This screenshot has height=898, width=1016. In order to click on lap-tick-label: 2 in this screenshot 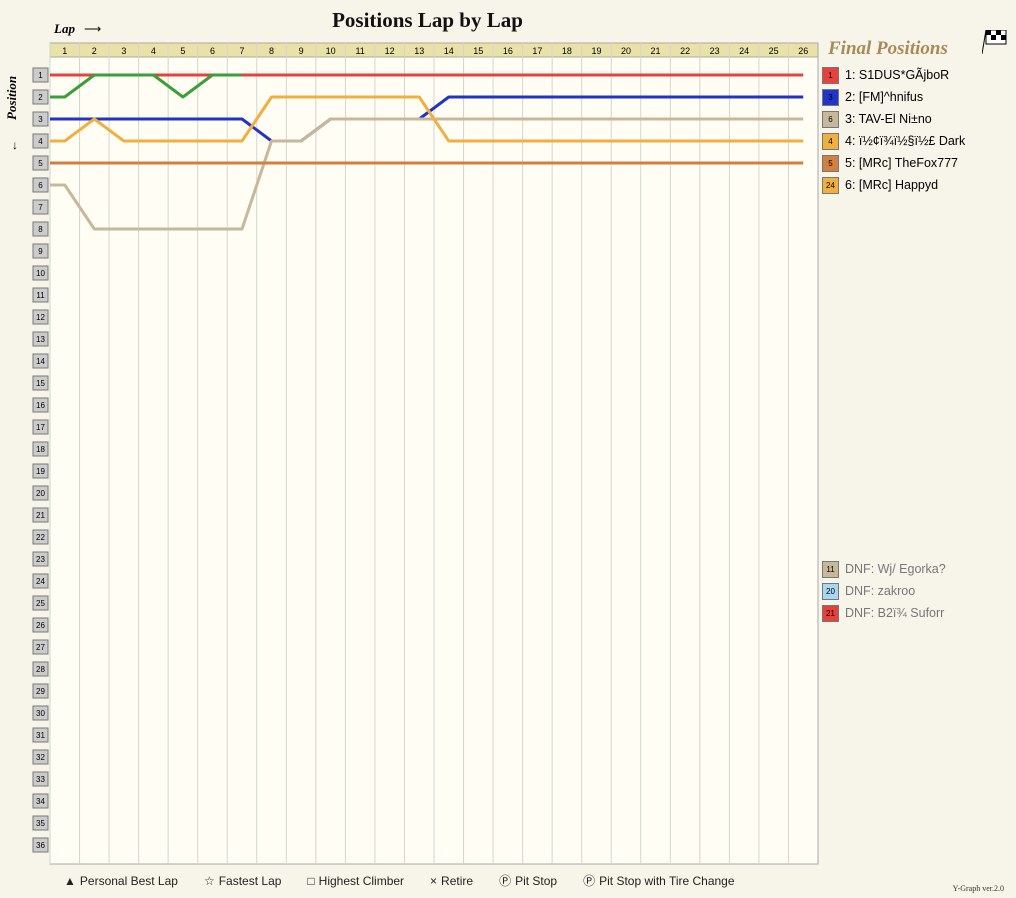, I will do `click(94, 51)`.